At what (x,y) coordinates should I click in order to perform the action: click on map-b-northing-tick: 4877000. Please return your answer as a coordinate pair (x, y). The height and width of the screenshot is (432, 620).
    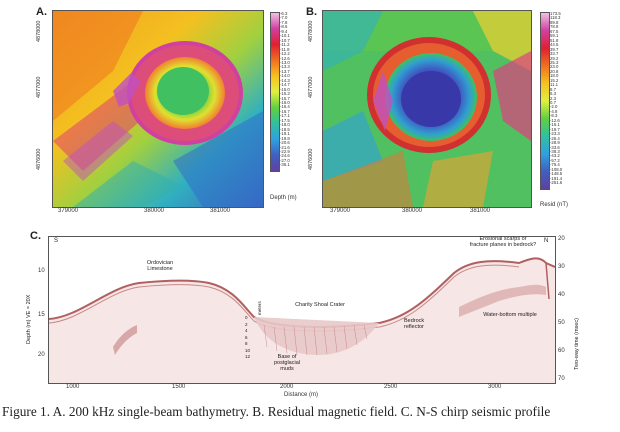
    Looking at the image, I should click on (311, 87).